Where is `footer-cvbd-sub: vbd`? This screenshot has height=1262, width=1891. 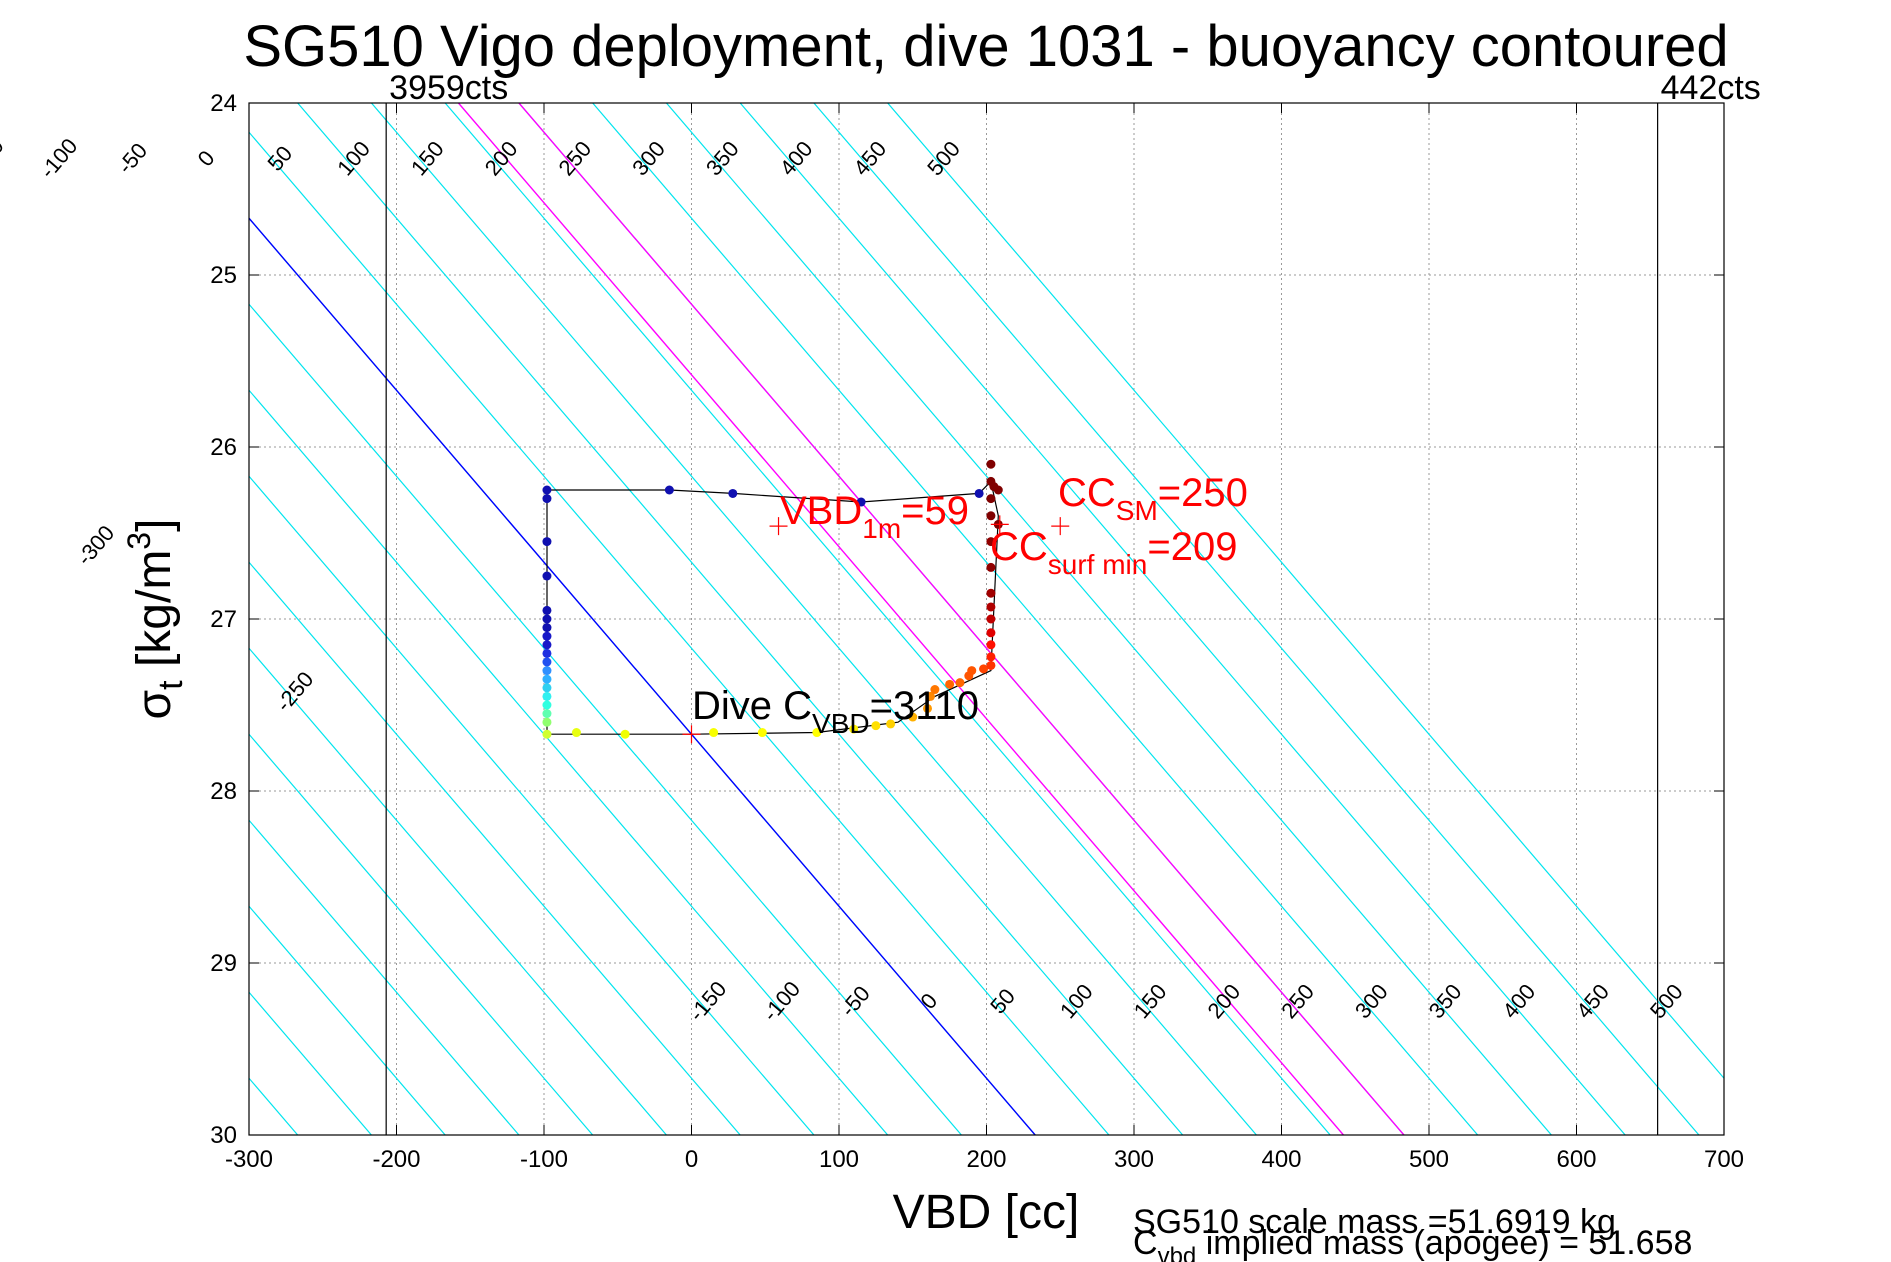 footer-cvbd-sub: vbd is located at coordinates (1177, 1252).